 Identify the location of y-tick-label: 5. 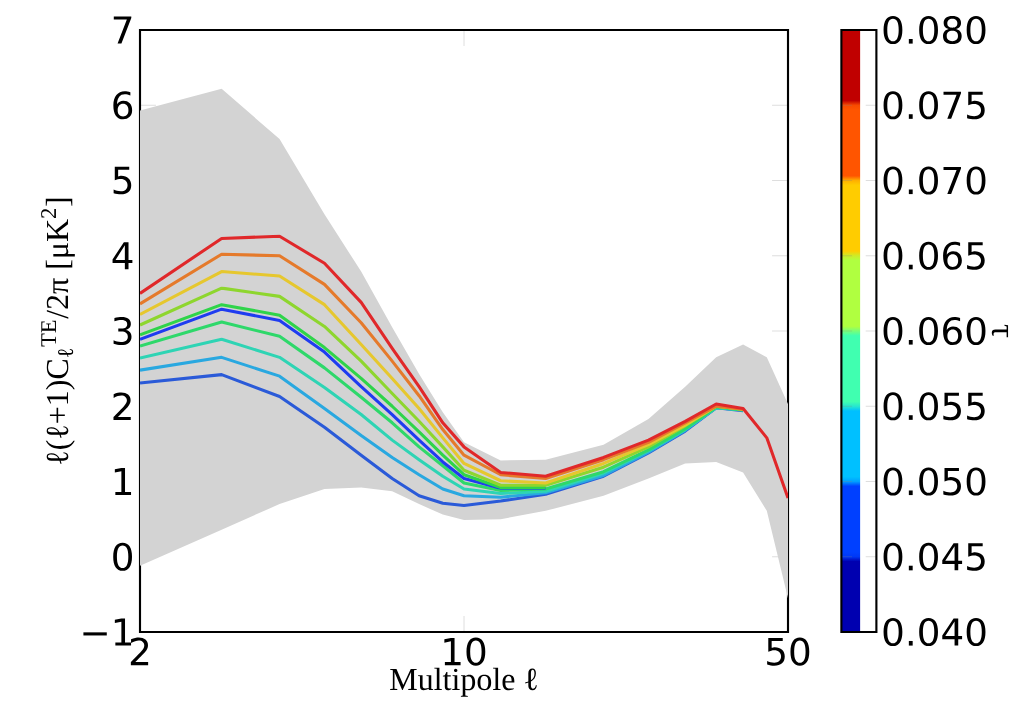
(122, 180).